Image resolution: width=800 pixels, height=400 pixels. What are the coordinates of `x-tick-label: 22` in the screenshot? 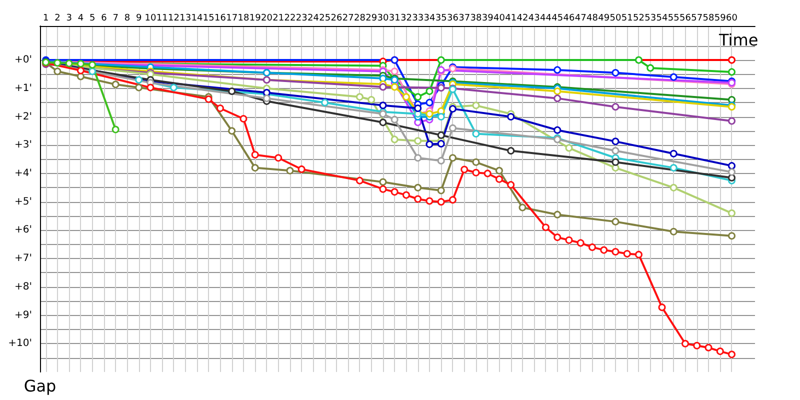 It's located at (290, 19).